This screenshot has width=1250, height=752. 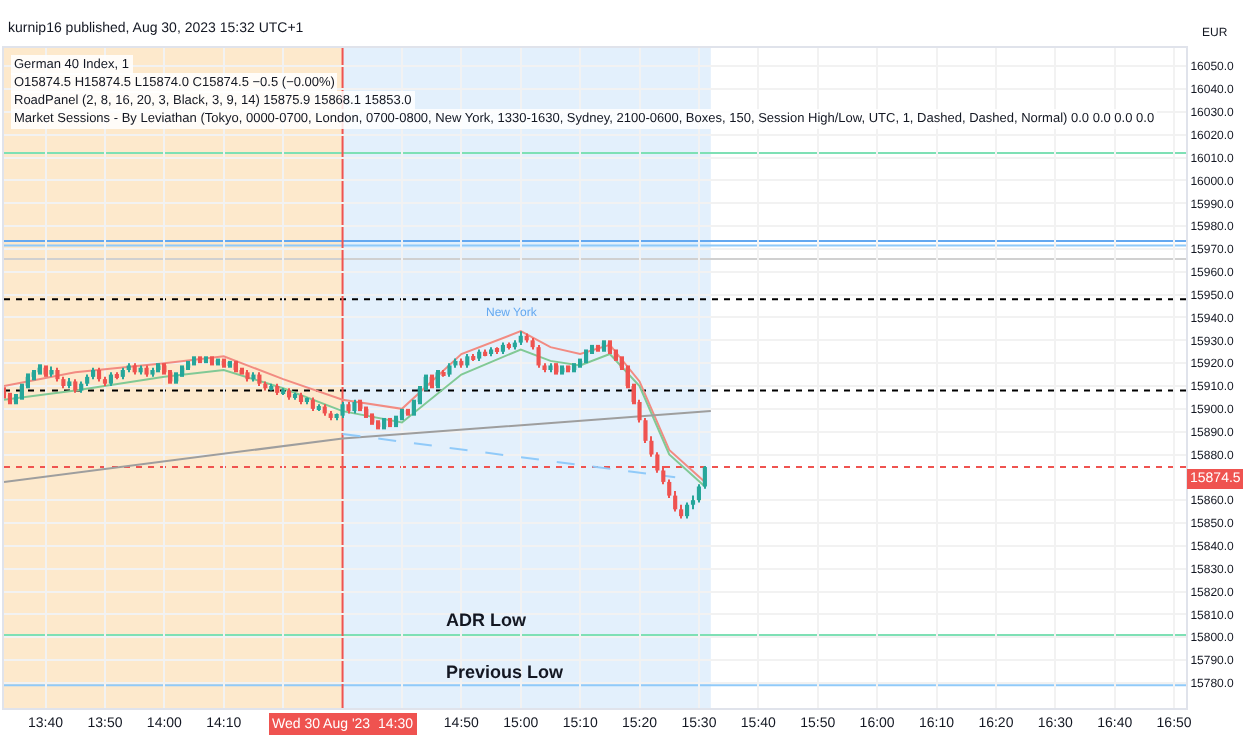 I want to click on ref-line-label: Previous Low, so click(x=506, y=672).